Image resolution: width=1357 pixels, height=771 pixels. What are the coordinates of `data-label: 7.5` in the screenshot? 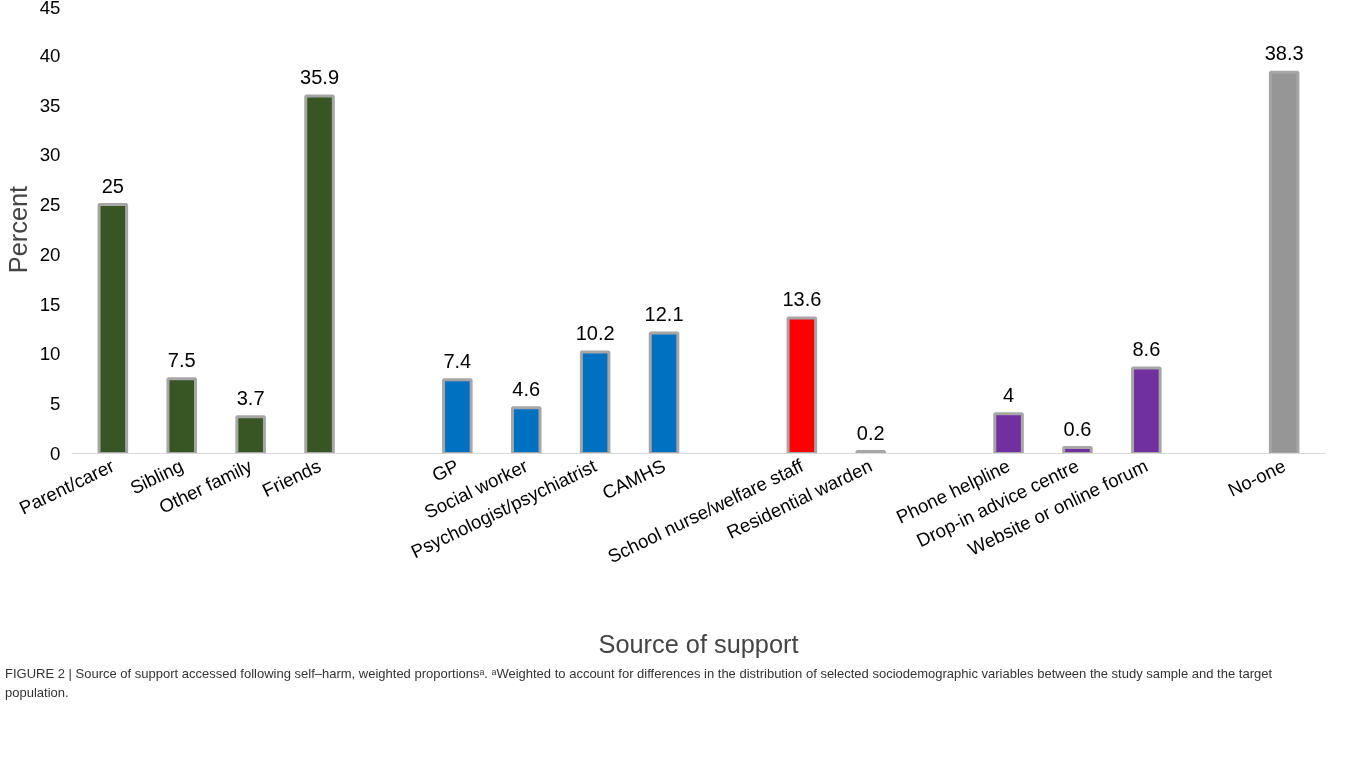 It's located at (181, 359).